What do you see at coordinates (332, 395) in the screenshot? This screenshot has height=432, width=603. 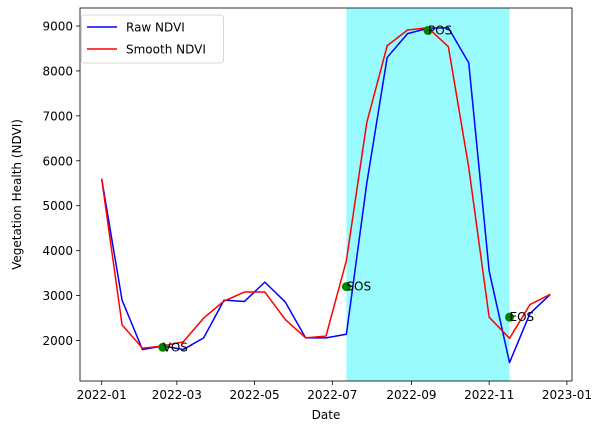 I see `x-tick-label: 2022-07` at bounding box center [332, 395].